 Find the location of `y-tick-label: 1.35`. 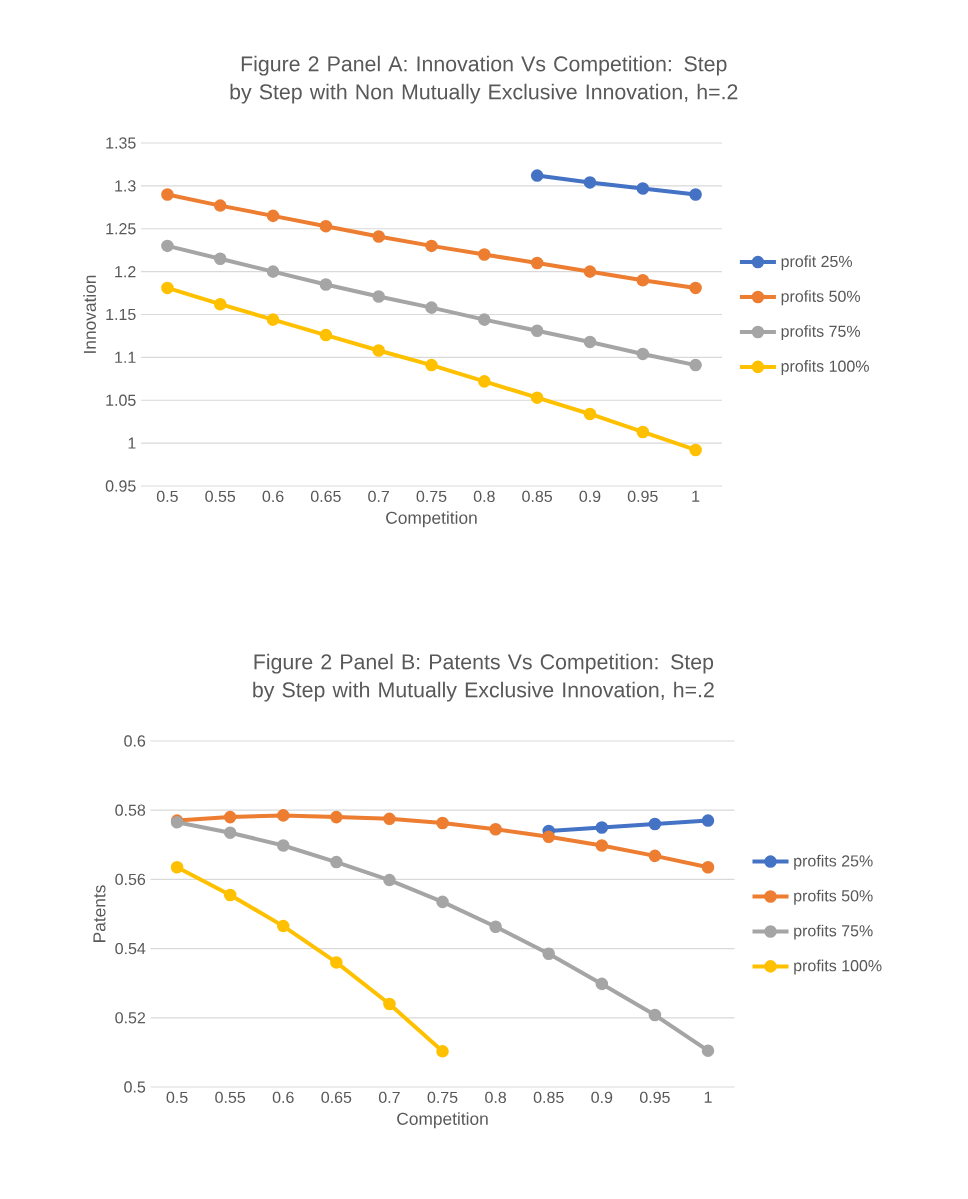

y-tick-label: 1.35 is located at coordinates (121, 143).